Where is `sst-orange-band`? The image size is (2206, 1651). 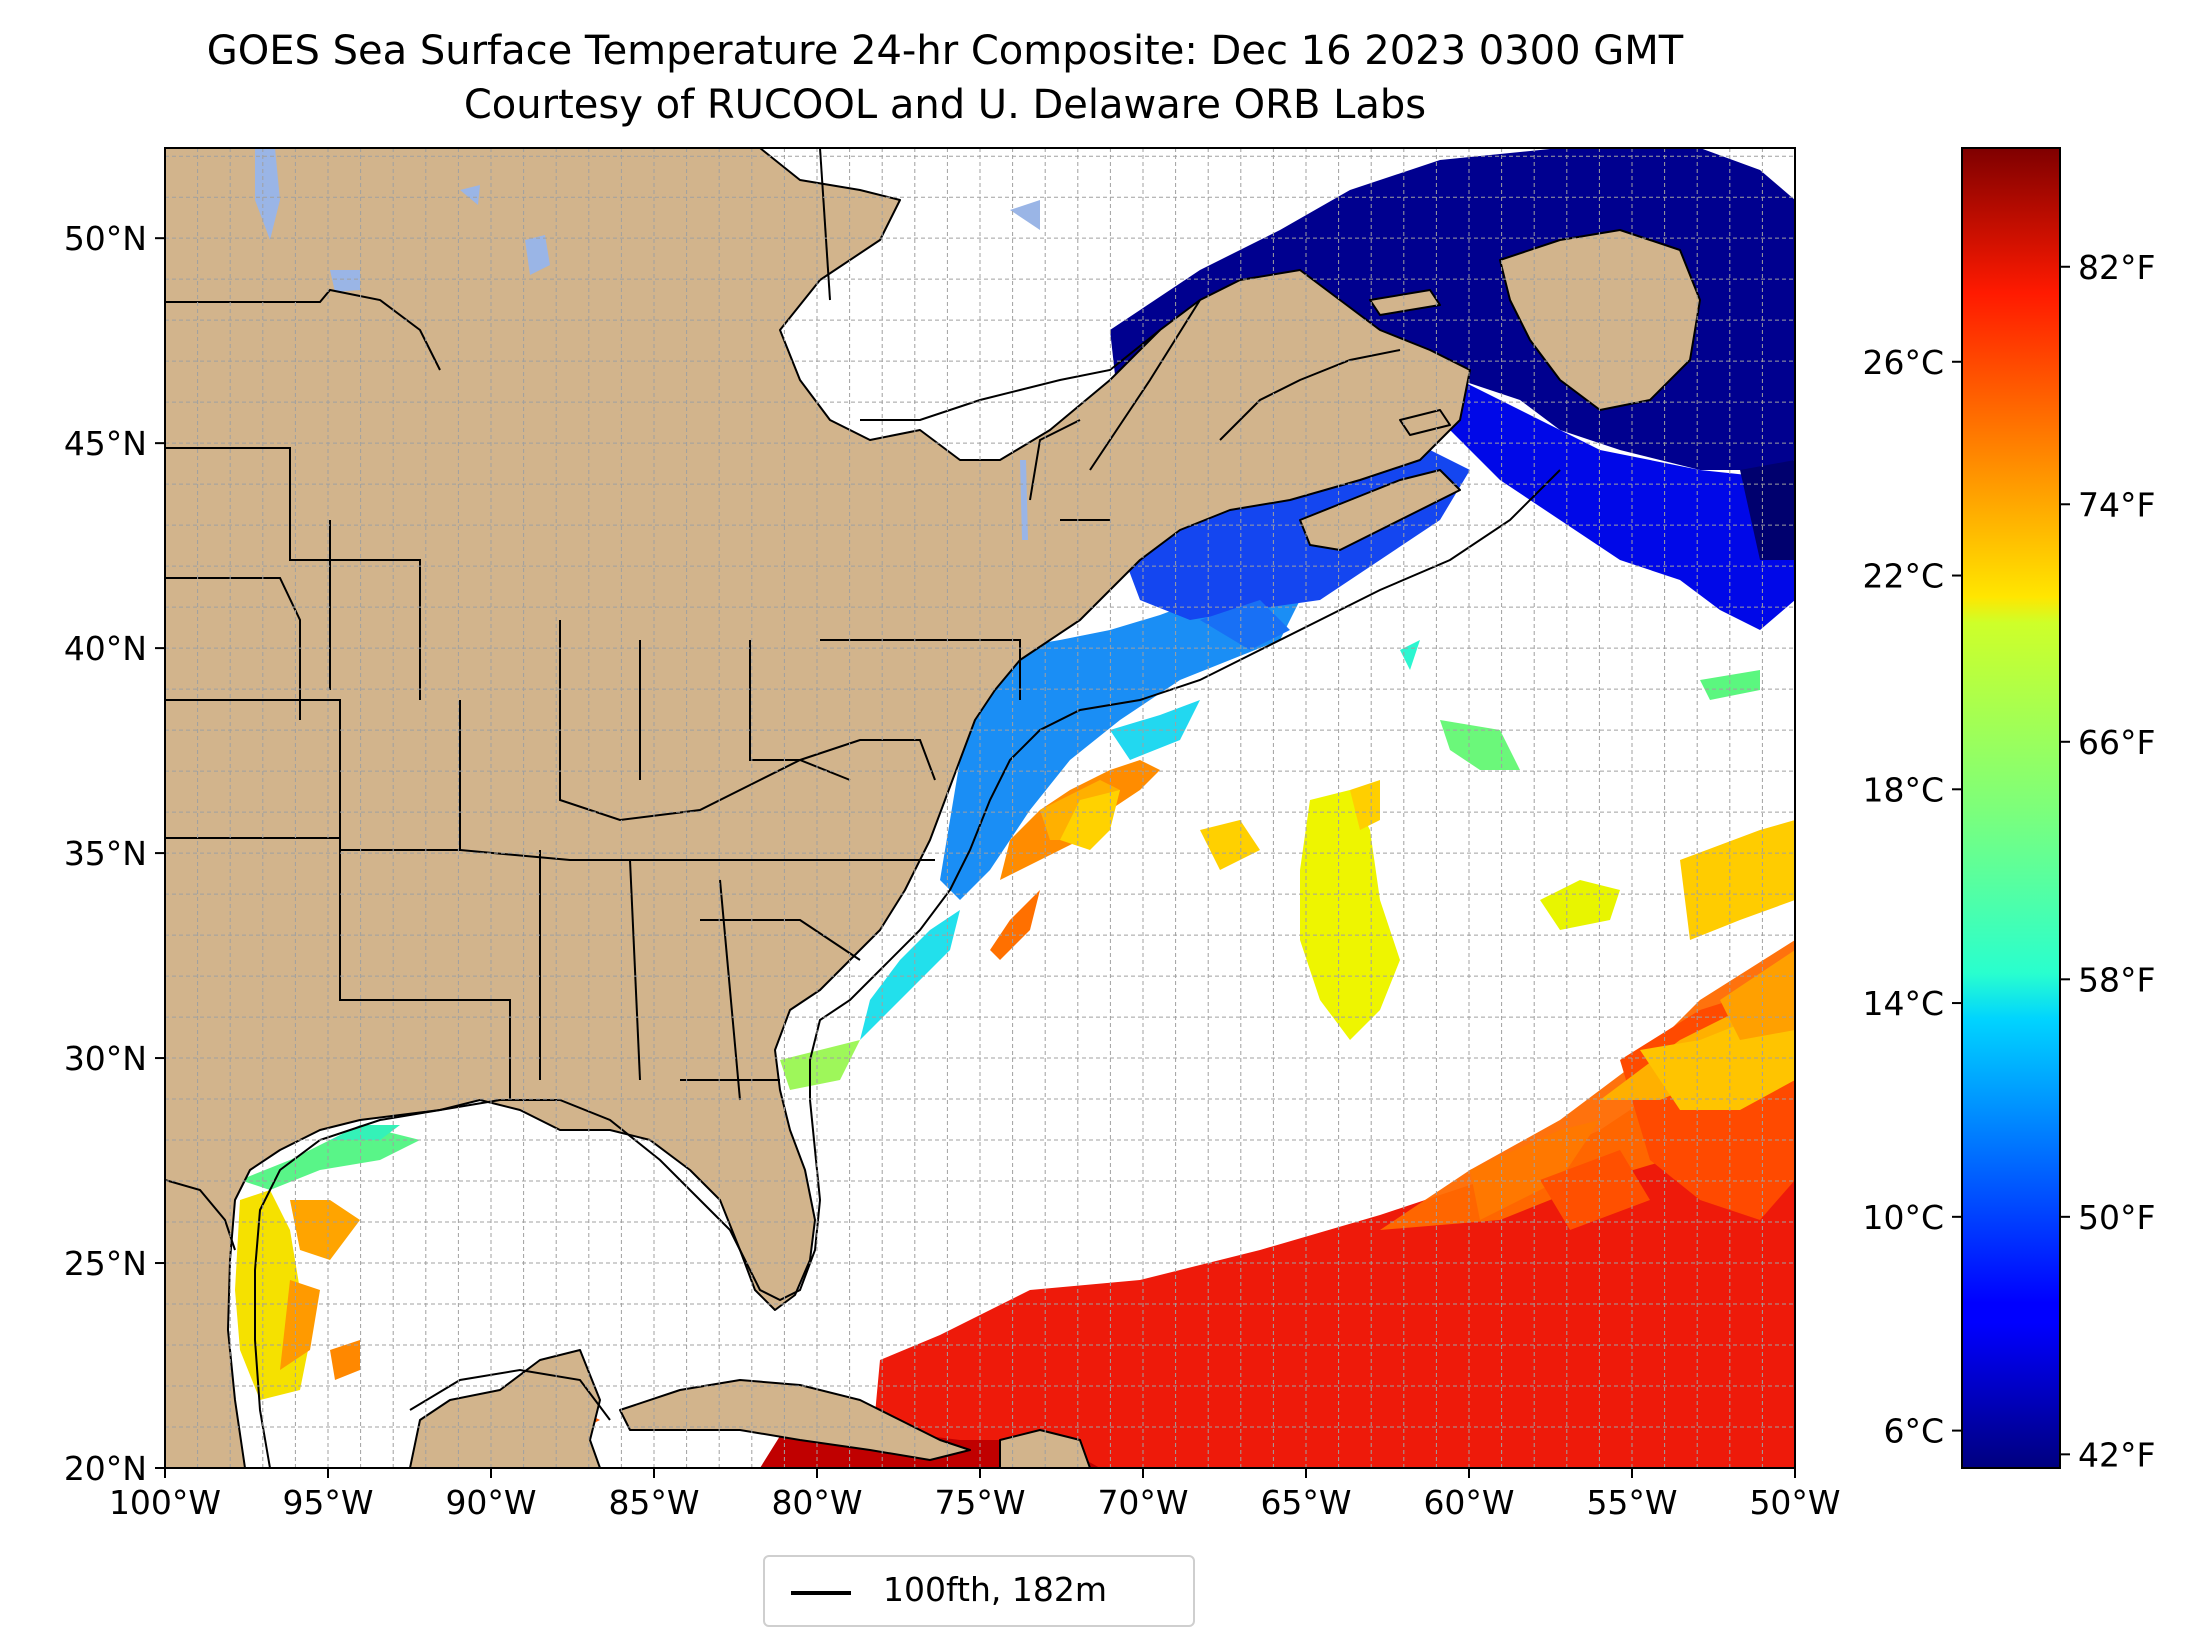 sst-orange-band is located at coordinates (1587, 1085).